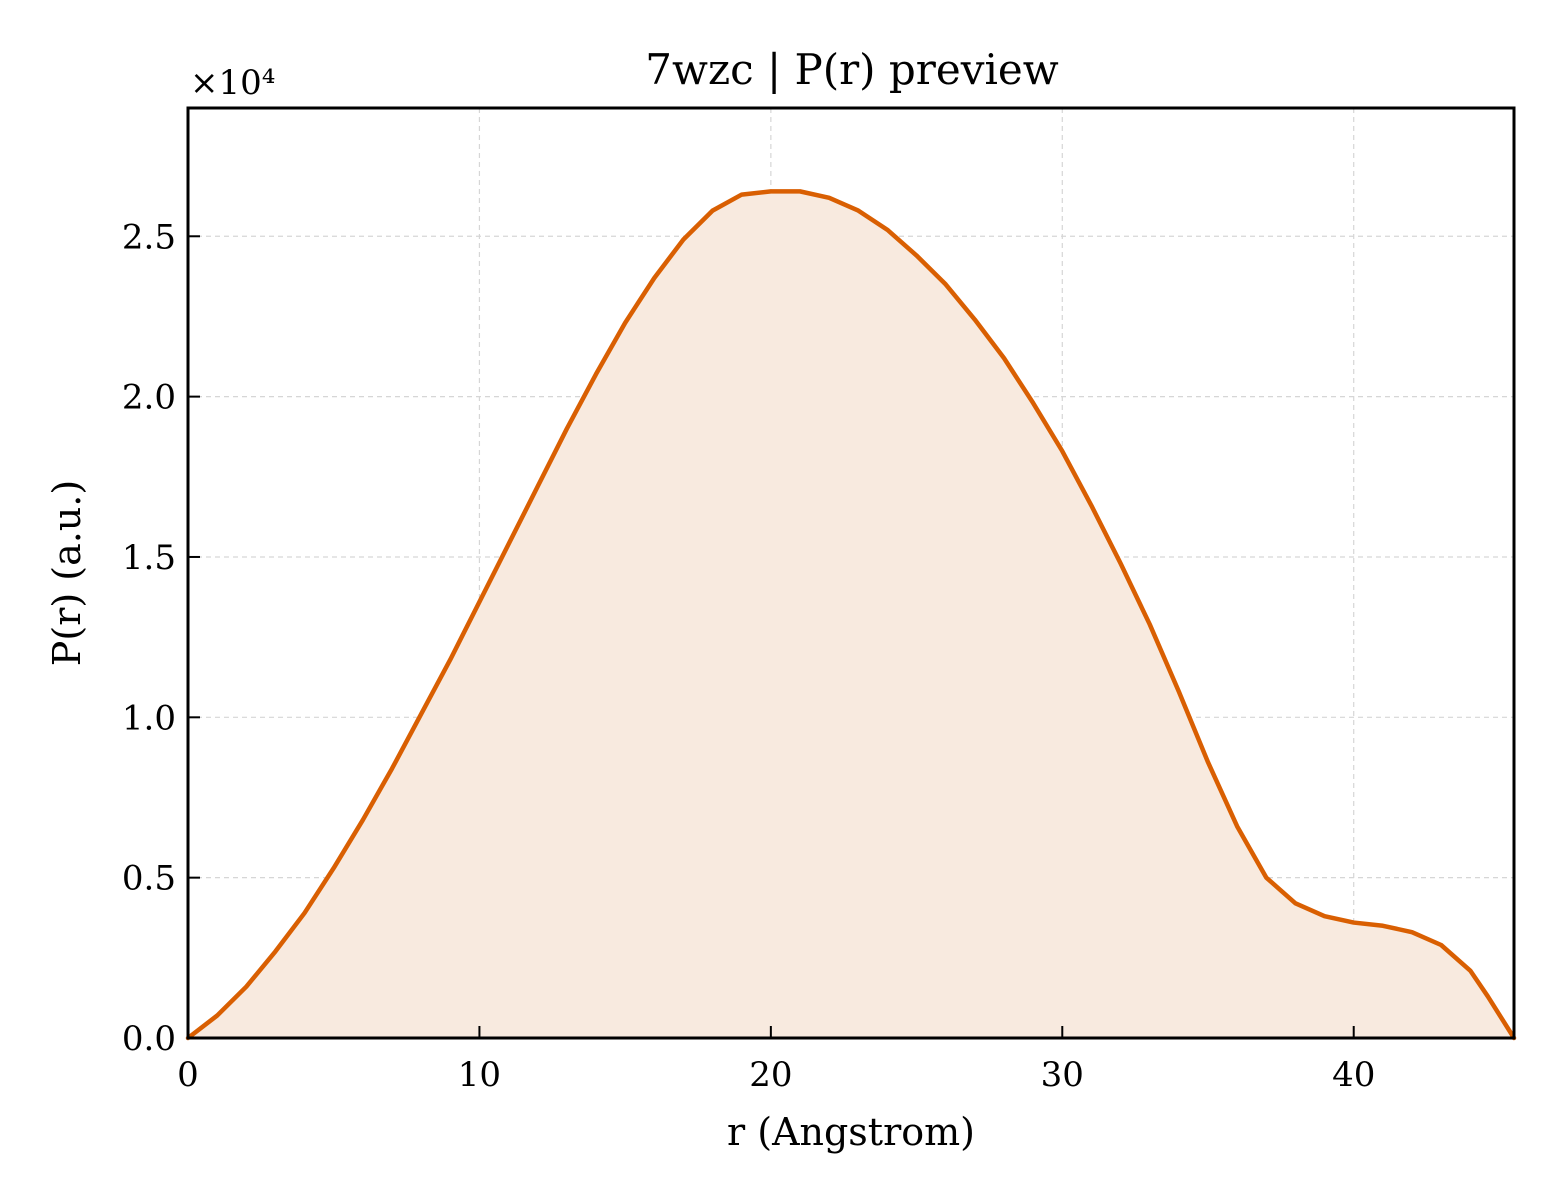  Describe the element at coordinates (149, 558) in the screenshot. I see `y-tick-label: 1.5` at that location.